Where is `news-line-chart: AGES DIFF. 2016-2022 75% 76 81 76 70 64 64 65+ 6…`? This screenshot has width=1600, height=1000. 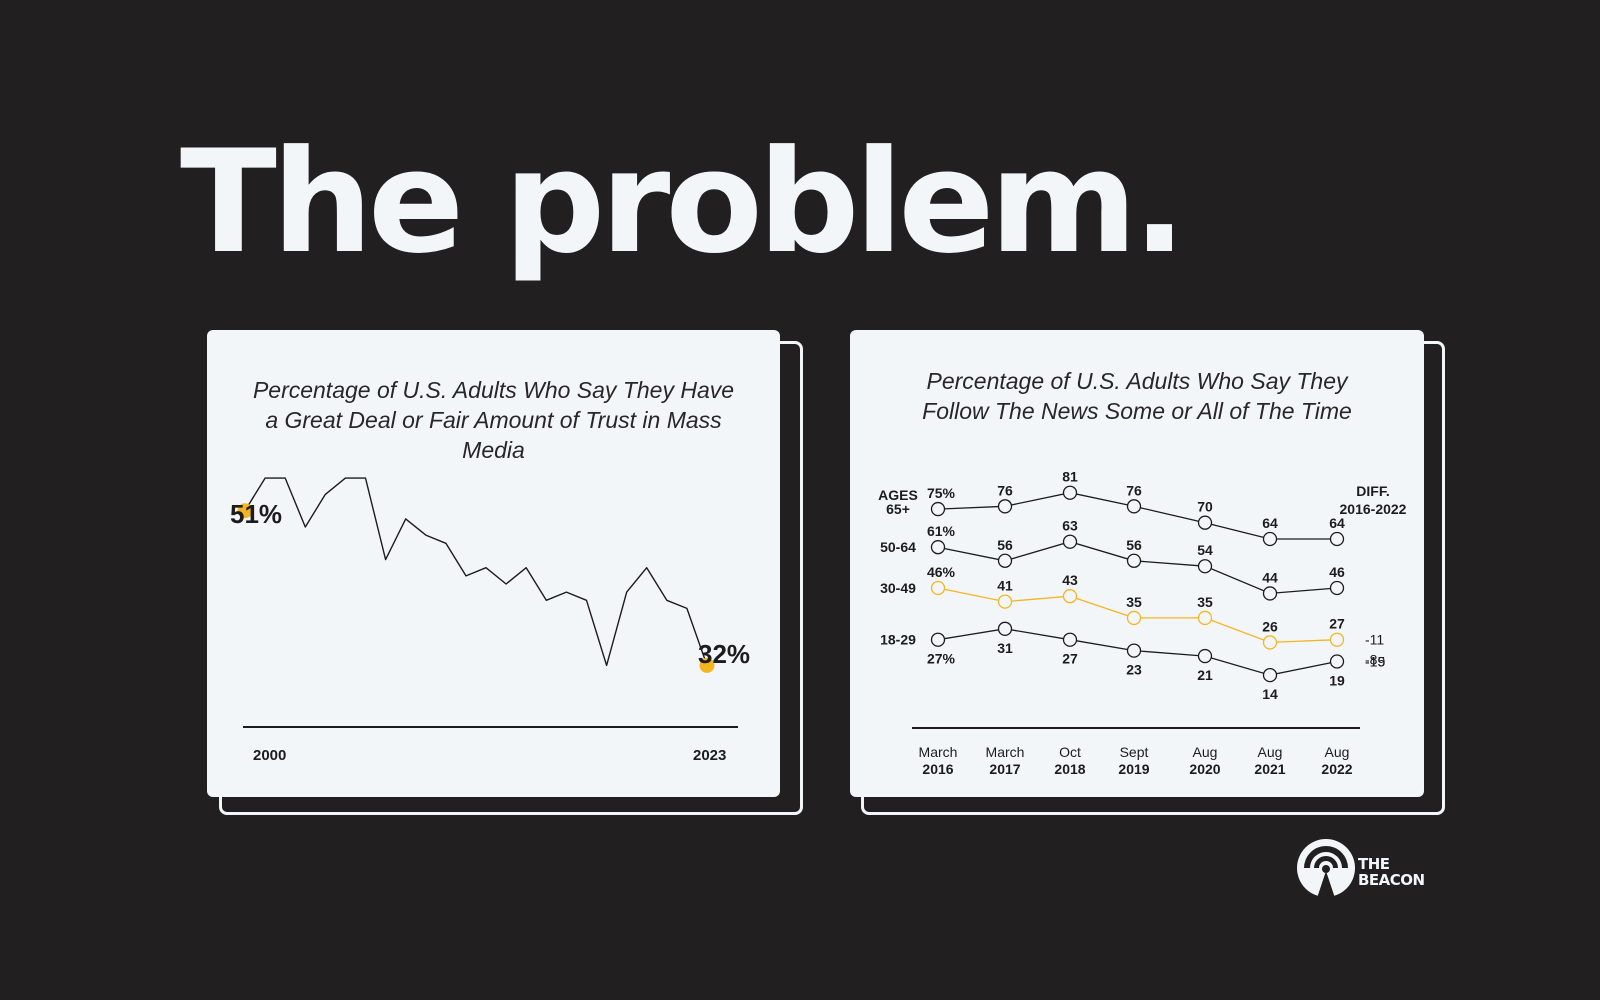 news-line-chart: AGES DIFF. 2016-2022 75% 76 81 76 70 64 64 65+ 6… is located at coordinates (1142, 623).